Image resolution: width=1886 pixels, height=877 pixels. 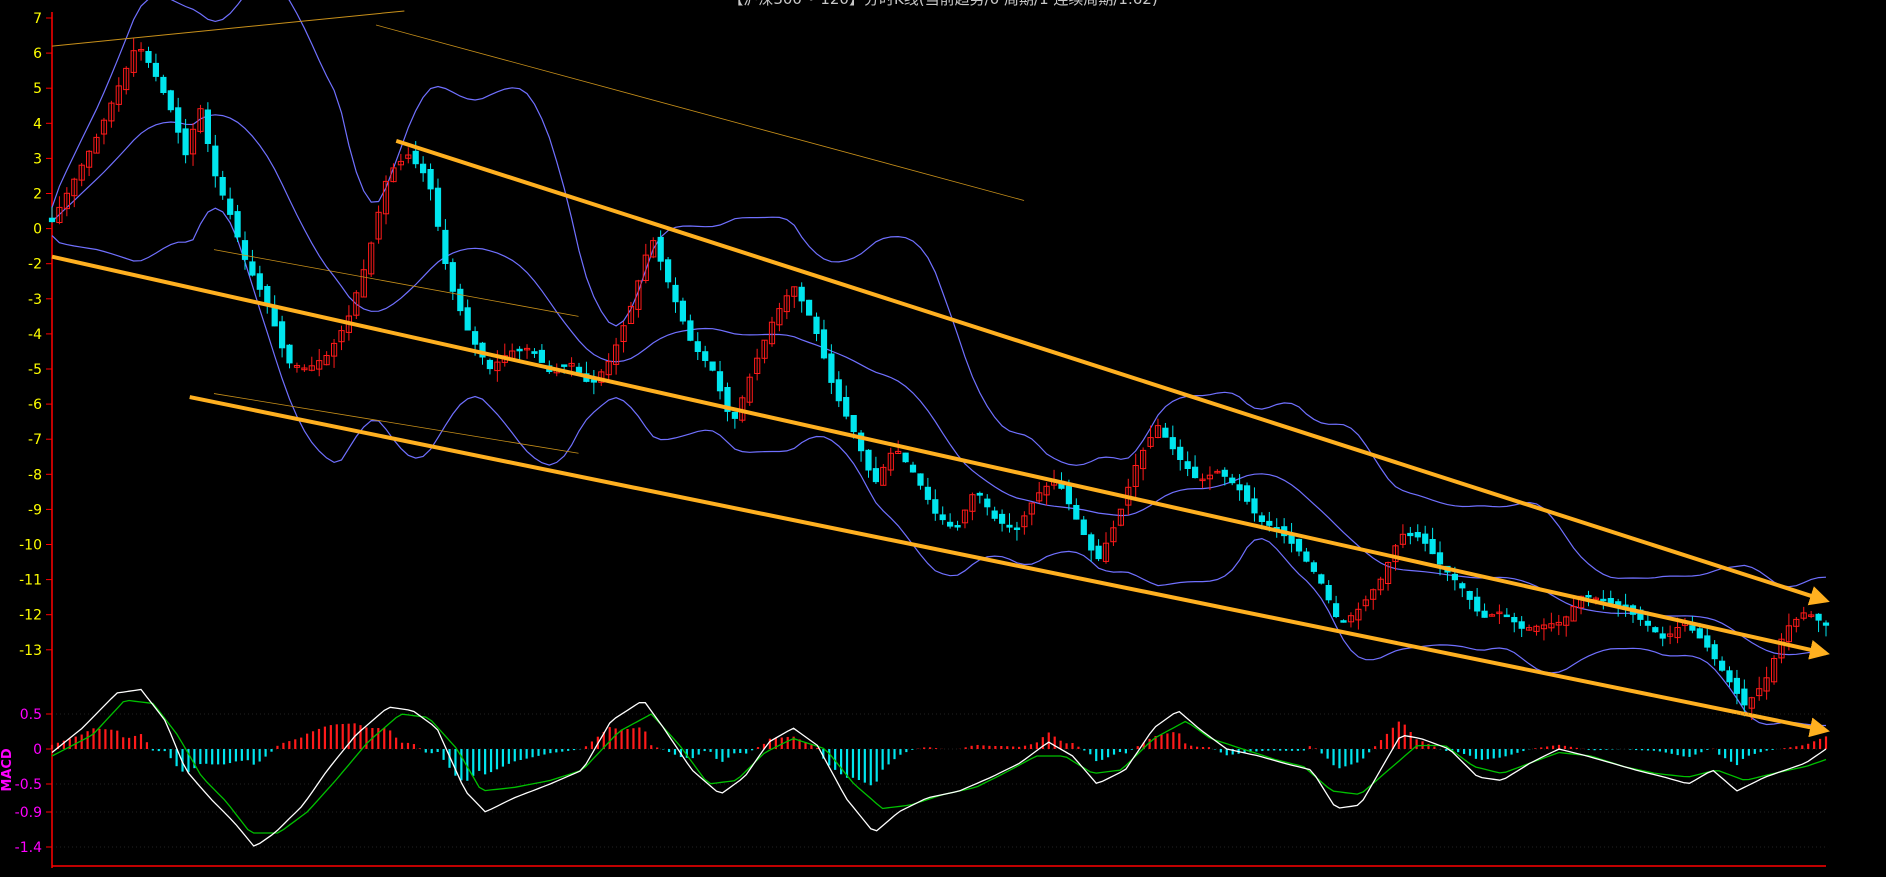 What do you see at coordinates (35, 475) in the screenshot?
I see `price-tick-label: -8` at bounding box center [35, 475].